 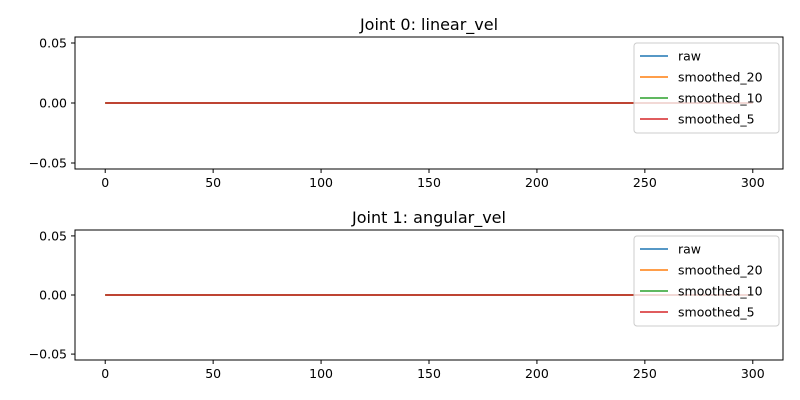 What do you see at coordinates (428, 218) in the screenshot?
I see `subplot-title: Joint 1: angular_vel` at bounding box center [428, 218].